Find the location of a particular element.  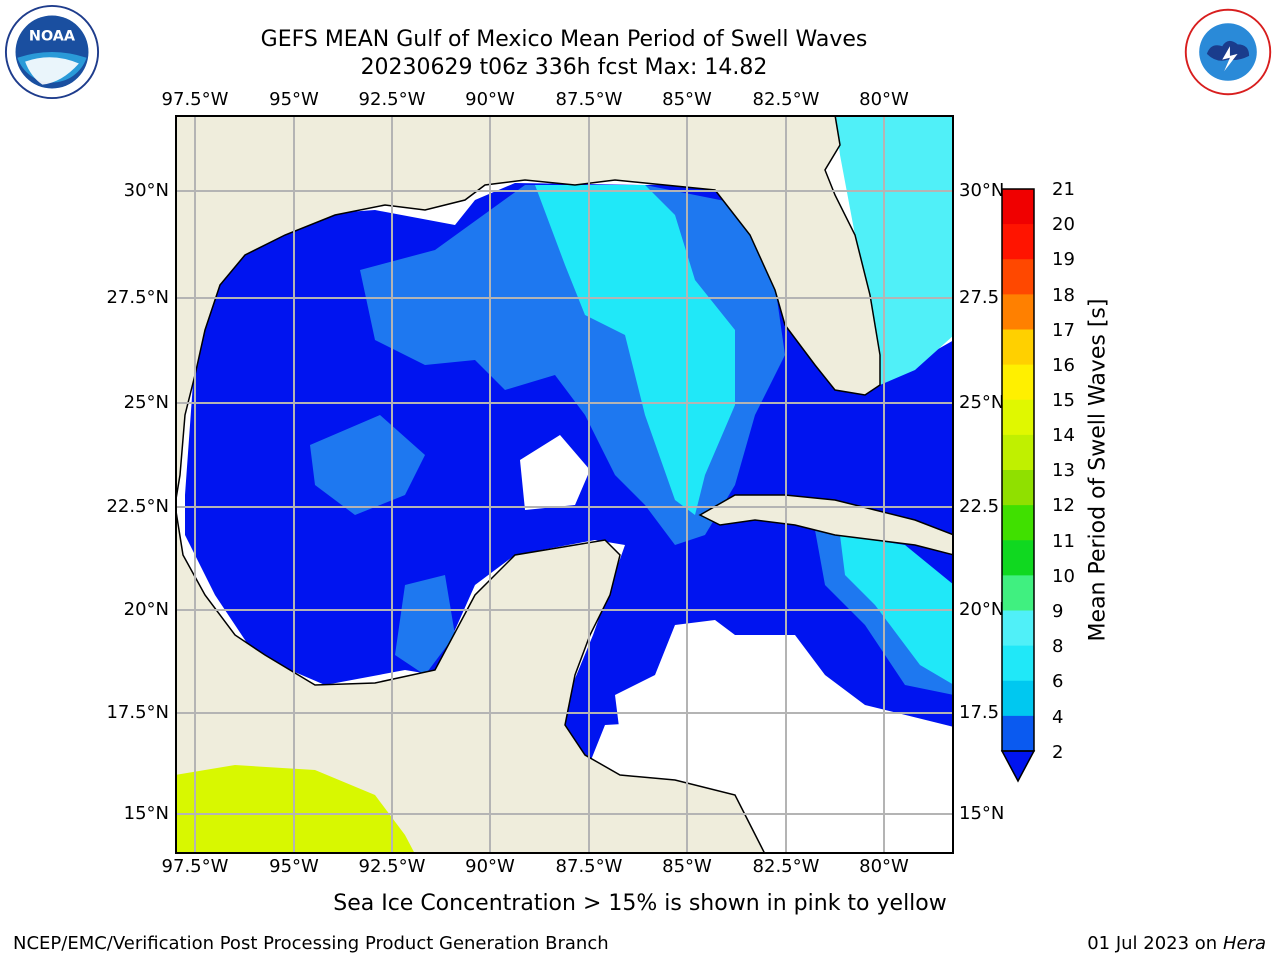

colorbar-tick: 19 is located at coordinates (1063, 259).